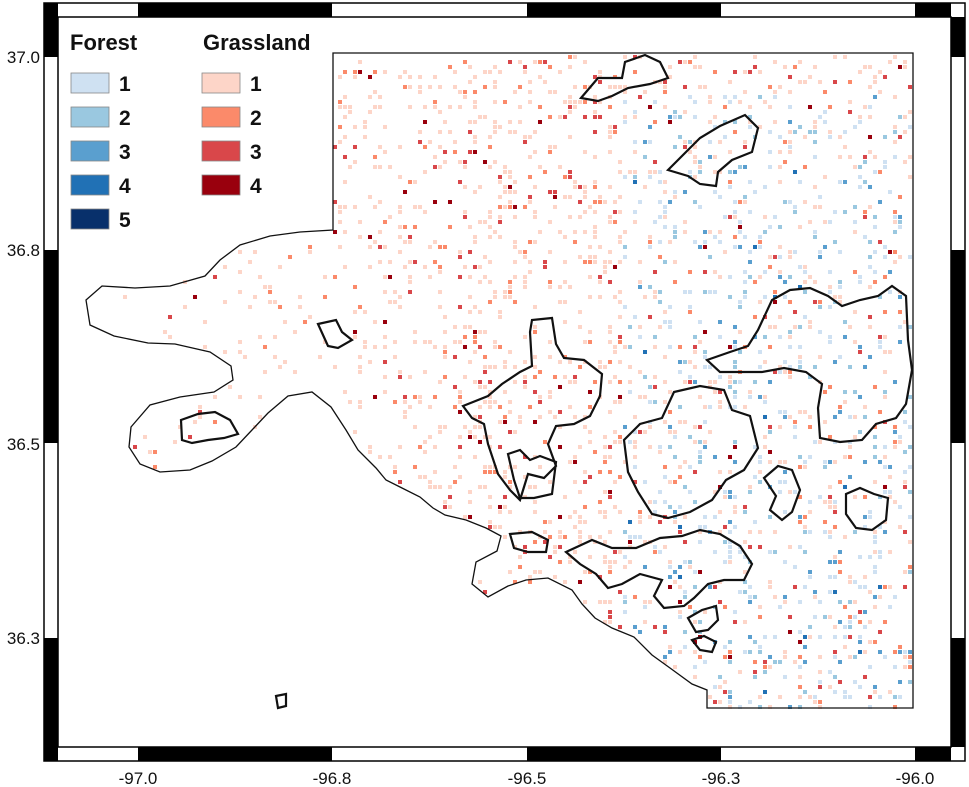 Image resolution: width=969 pixels, height=787 pixels. Describe the element at coordinates (231, 135) in the screenshot. I see `legend-grassland-items: 1 2 3 4` at that location.